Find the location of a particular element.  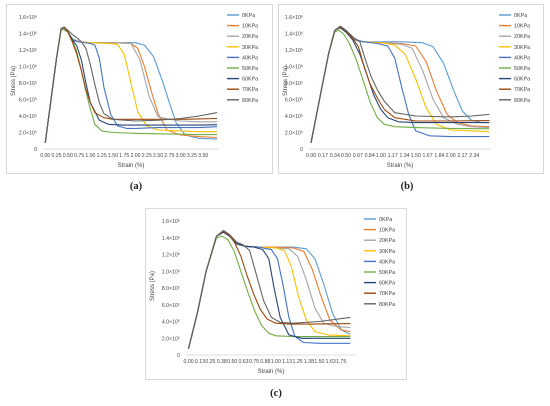

x-tick-label: 0.17 is located at coordinates (323, 156).